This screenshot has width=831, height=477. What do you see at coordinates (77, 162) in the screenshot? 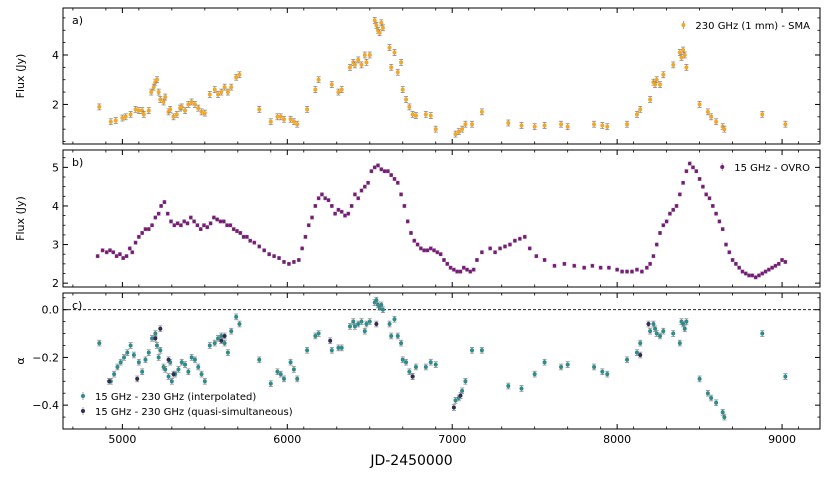
I see `panel-label: b)` at bounding box center [77, 162].